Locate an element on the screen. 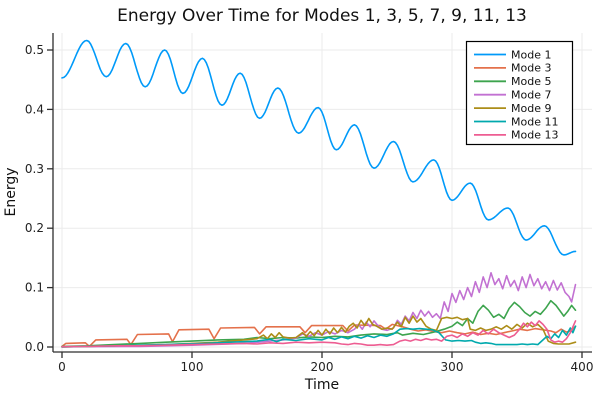 Image resolution: width=600 pixels, height=404 pixels. legend-label-mode-11: Mode 11 is located at coordinates (534, 121).